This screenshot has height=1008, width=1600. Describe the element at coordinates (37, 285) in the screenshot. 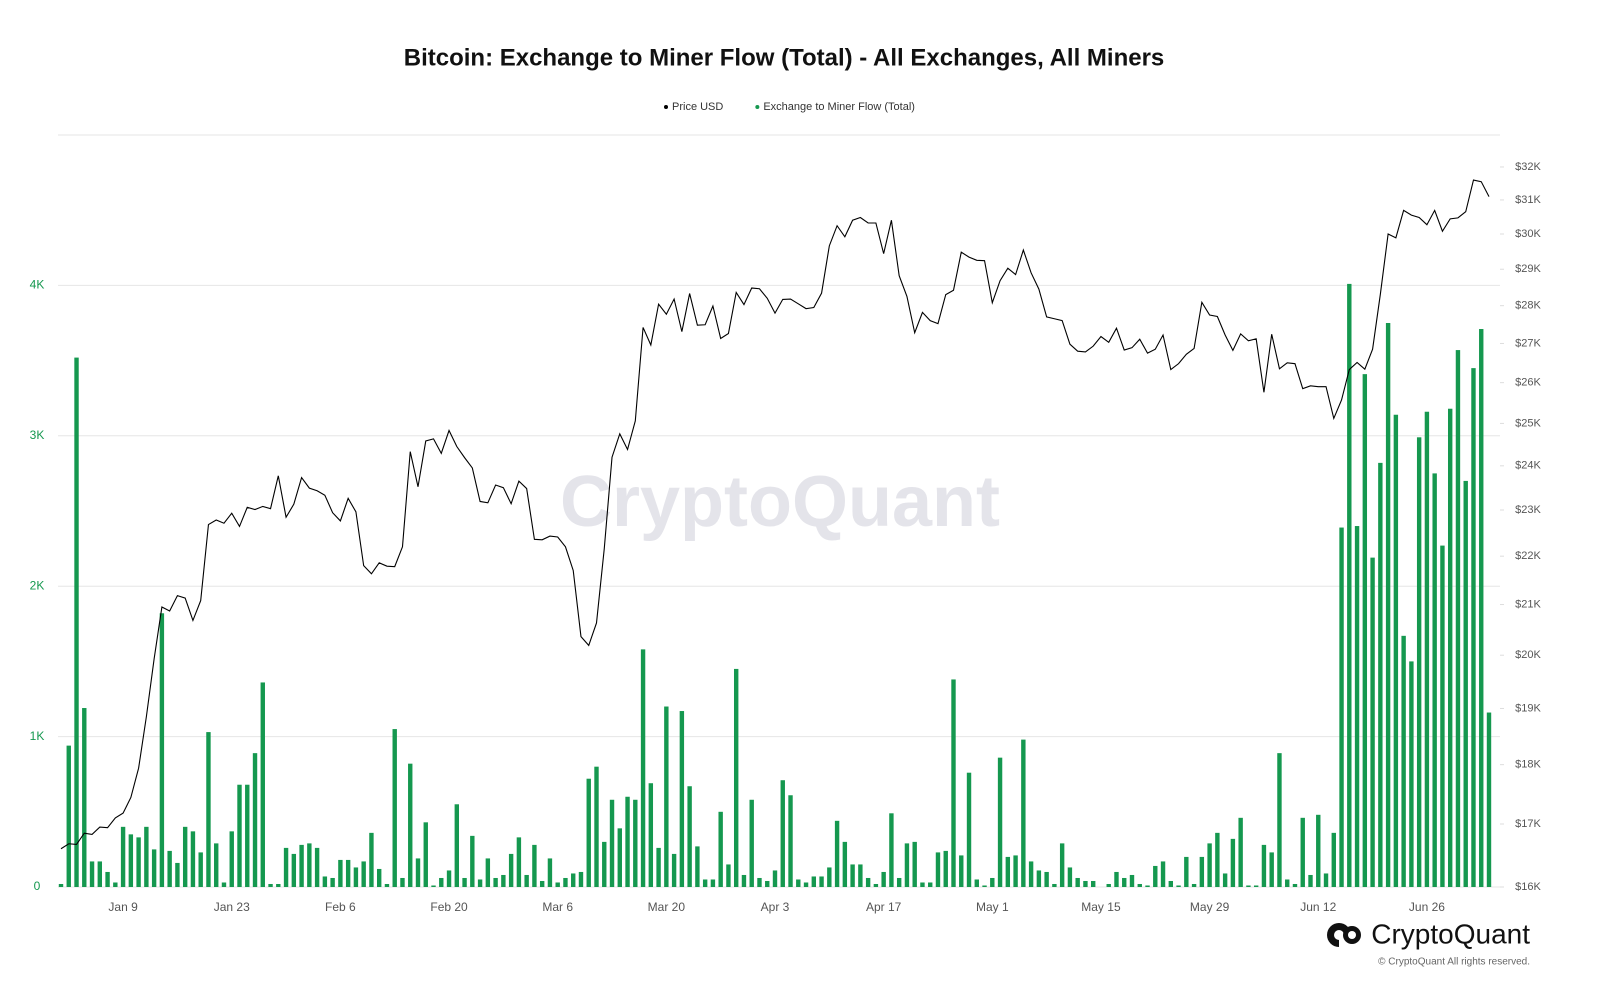

I see `y-tick-label: 4K` at that location.